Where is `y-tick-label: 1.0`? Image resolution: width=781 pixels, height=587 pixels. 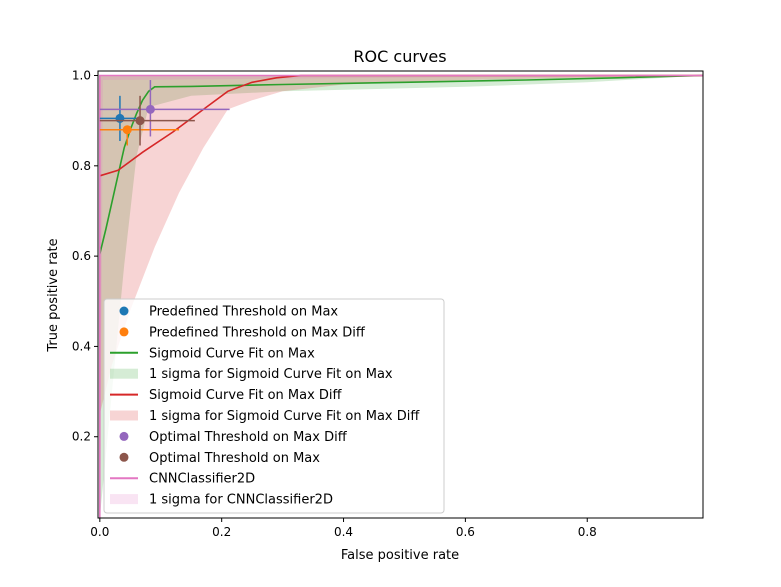 y-tick-label: 1.0 is located at coordinates (81, 76).